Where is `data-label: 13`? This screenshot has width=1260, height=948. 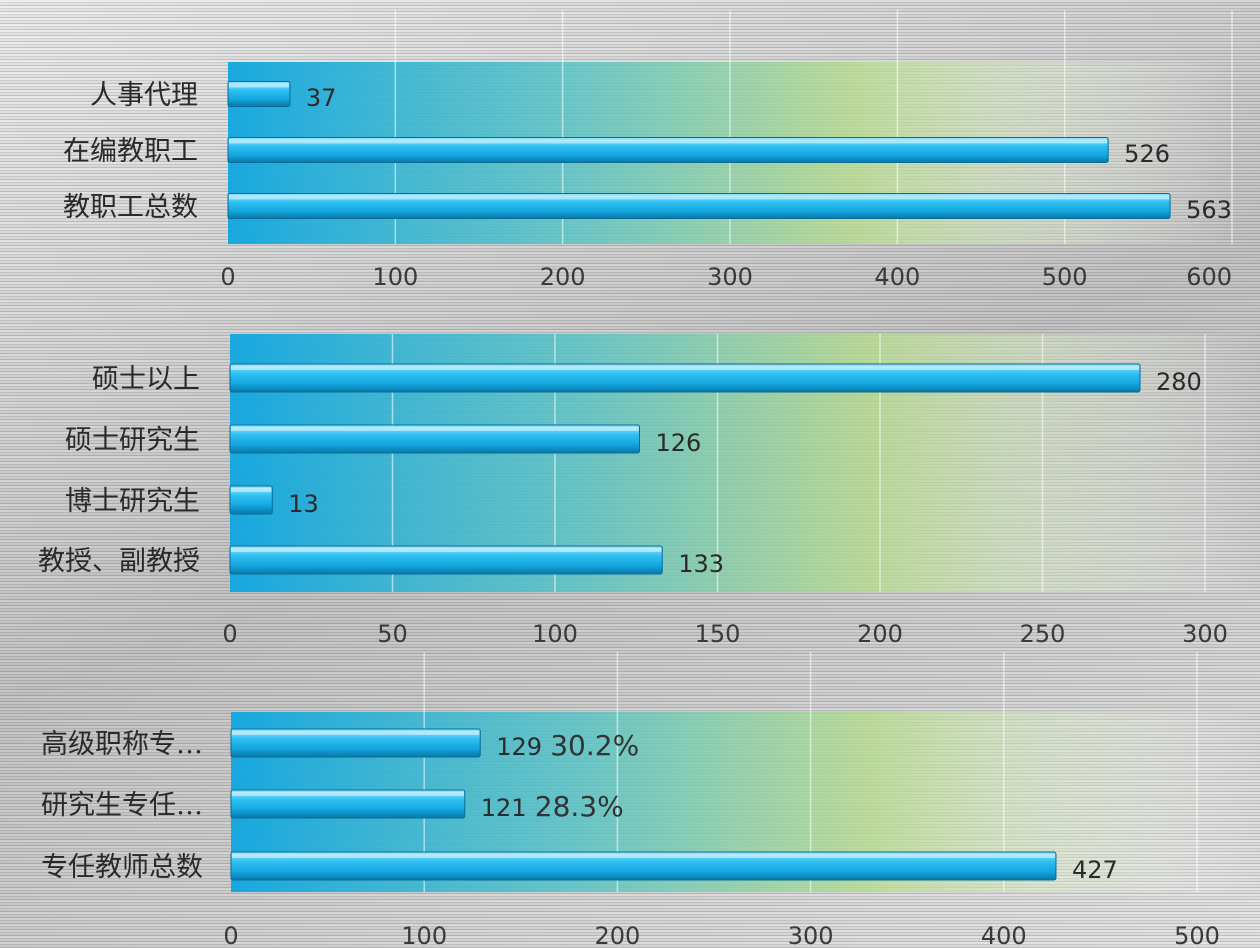 data-label: 13 is located at coordinates (303, 504).